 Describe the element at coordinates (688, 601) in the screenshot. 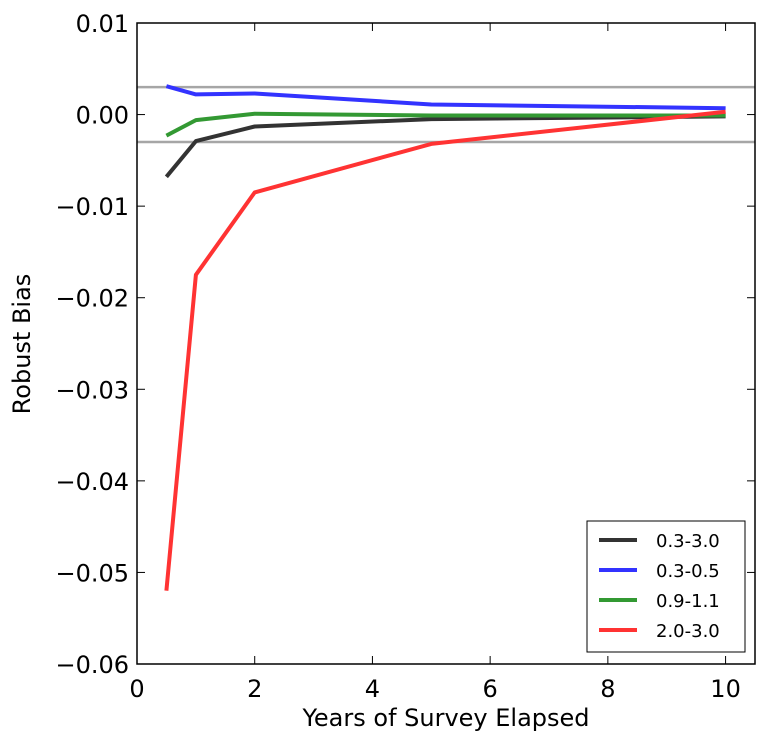

I see `legend-label-2: 0.9-1.1` at that location.